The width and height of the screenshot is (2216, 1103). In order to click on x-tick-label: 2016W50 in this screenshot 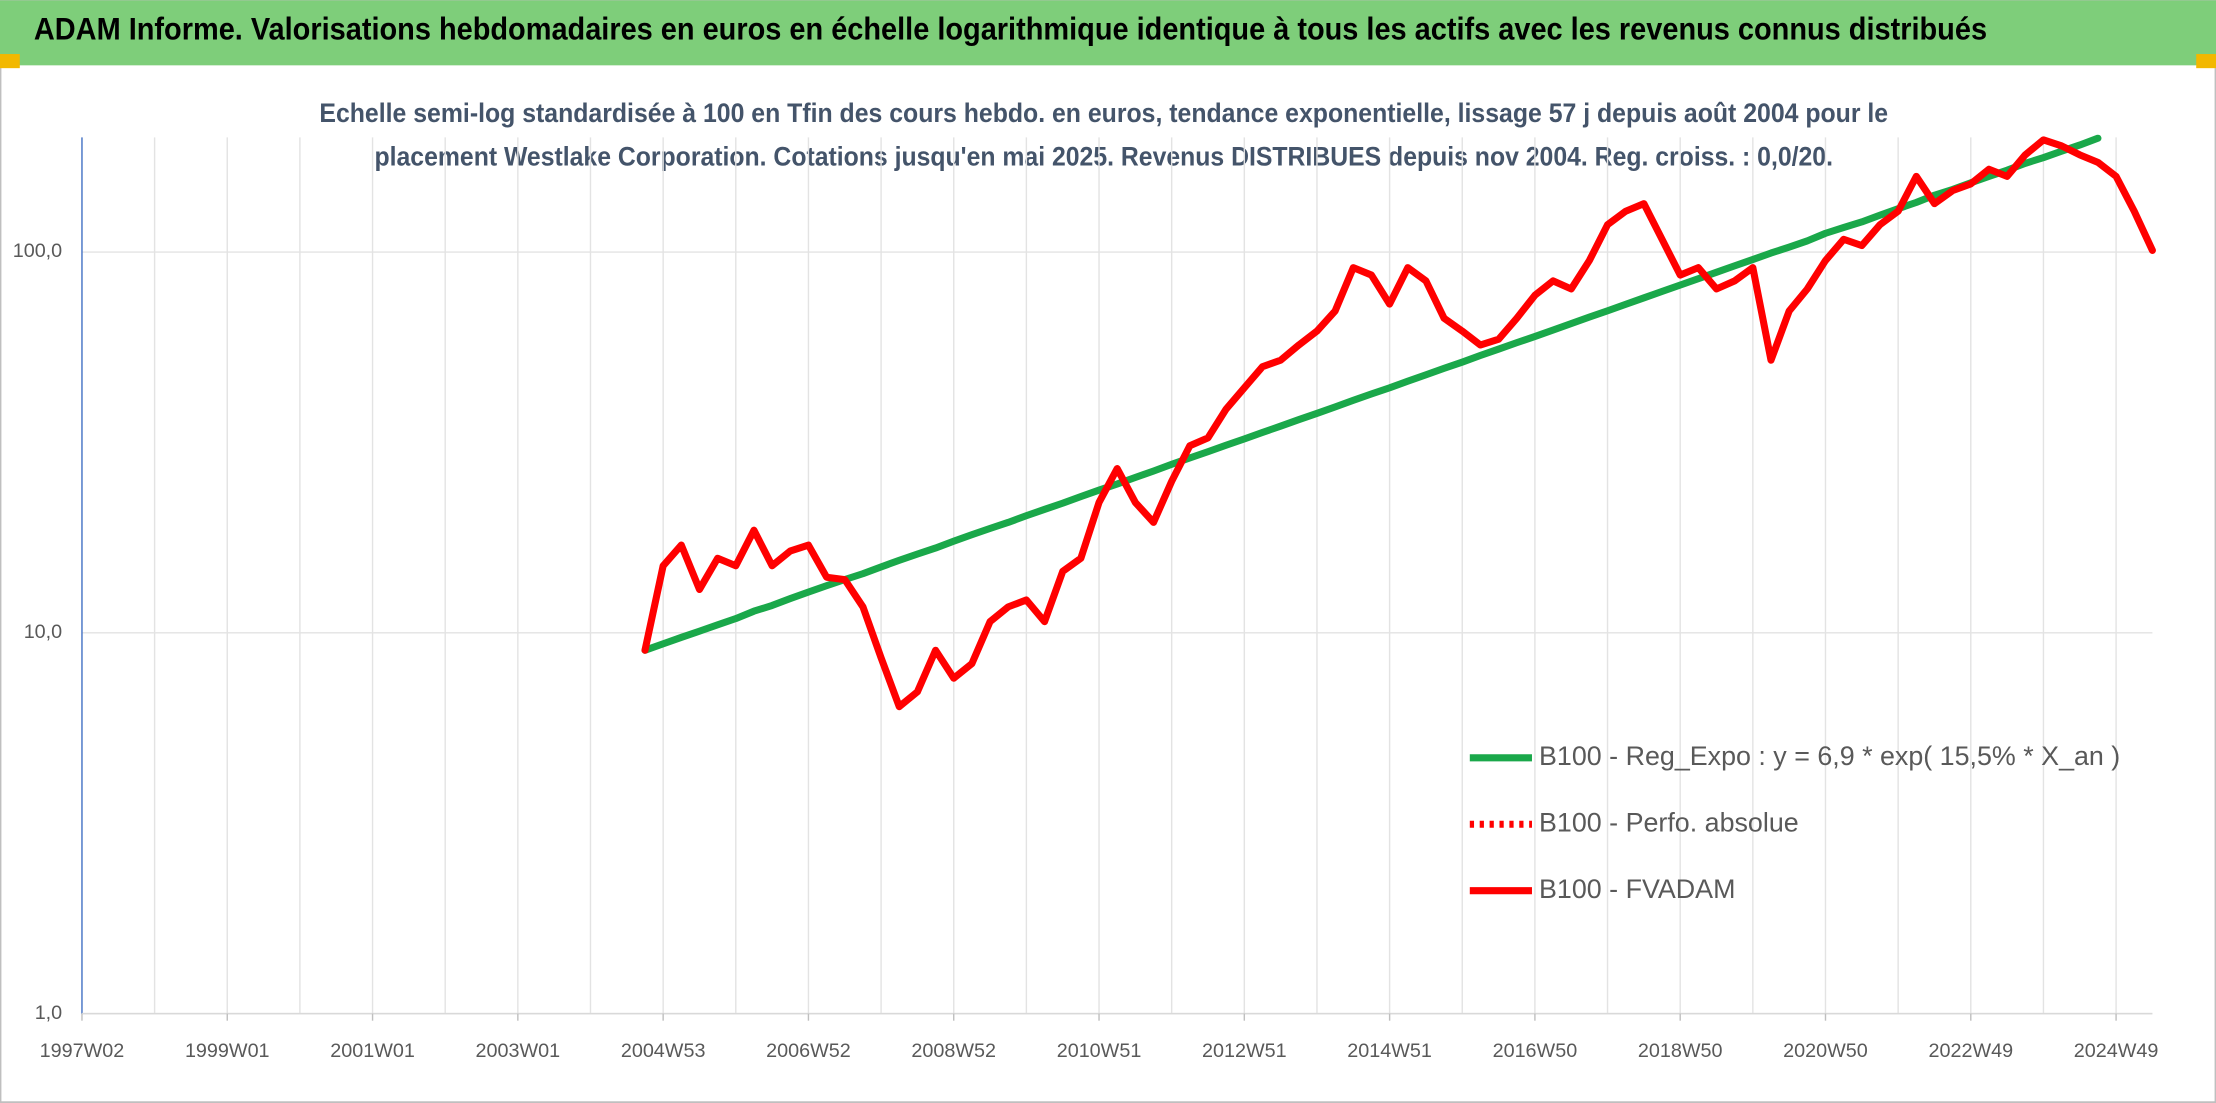, I will do `click(1535, 1051)`.